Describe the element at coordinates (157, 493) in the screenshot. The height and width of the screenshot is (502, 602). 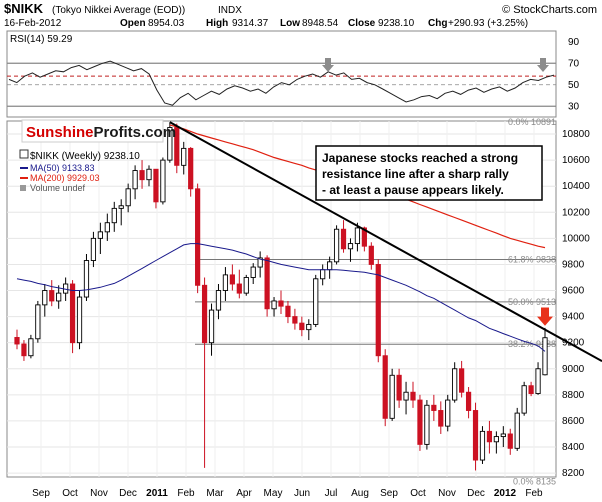
I see `x-tick-label: 2011` at that location.